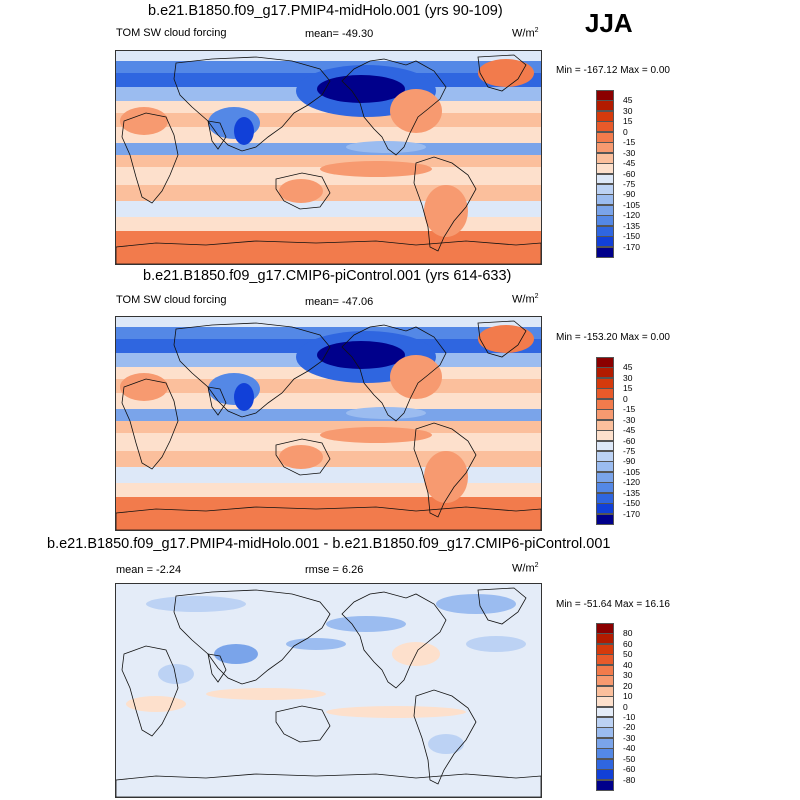 This screenshot has width=800, height=800. What do you see at coordinates (628, 654) in the screenshot?
I see `colorbar-label: 50` at bounding box center [628, 654].